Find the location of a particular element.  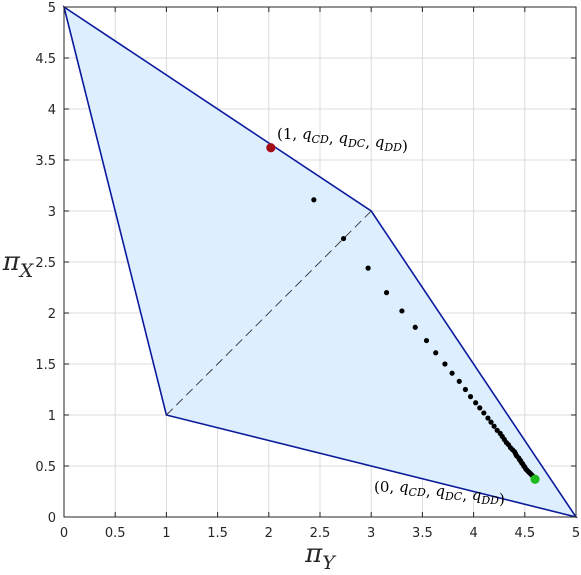

x-tick-label-2: 1 is located at coordinates (166, 533).